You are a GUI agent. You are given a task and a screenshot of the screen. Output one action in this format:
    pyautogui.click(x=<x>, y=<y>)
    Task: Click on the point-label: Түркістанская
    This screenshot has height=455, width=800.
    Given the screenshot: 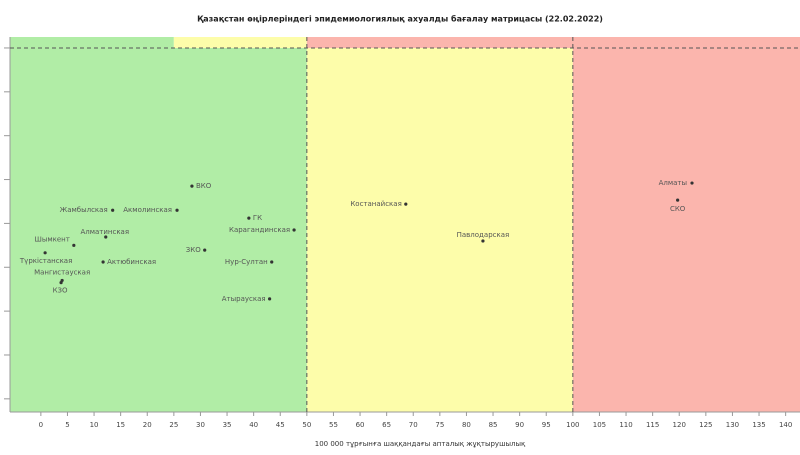 What is the action you would take?
    pyautogui.click(x=45, y=261)
    